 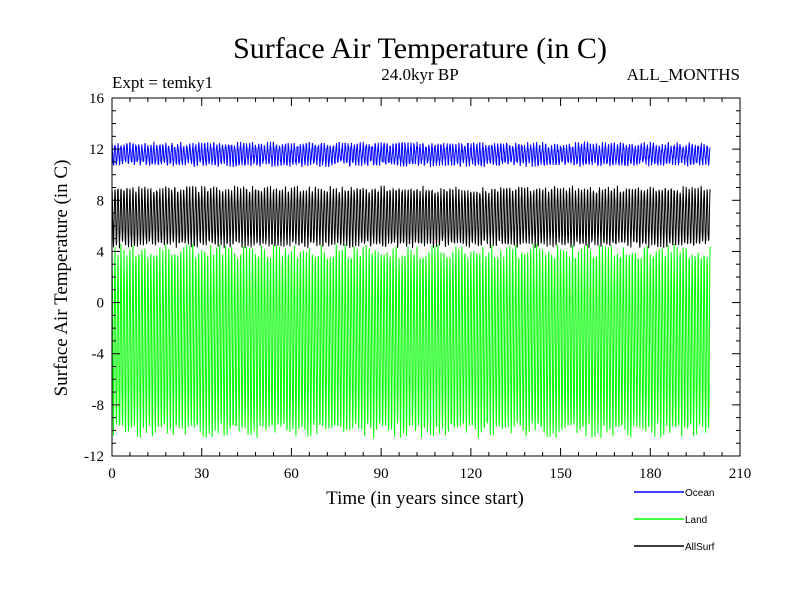 What do you see at coordinates (97, 99) in the screenshot?
I see `y-tick-label: 16` at bounding box center [97, 99].